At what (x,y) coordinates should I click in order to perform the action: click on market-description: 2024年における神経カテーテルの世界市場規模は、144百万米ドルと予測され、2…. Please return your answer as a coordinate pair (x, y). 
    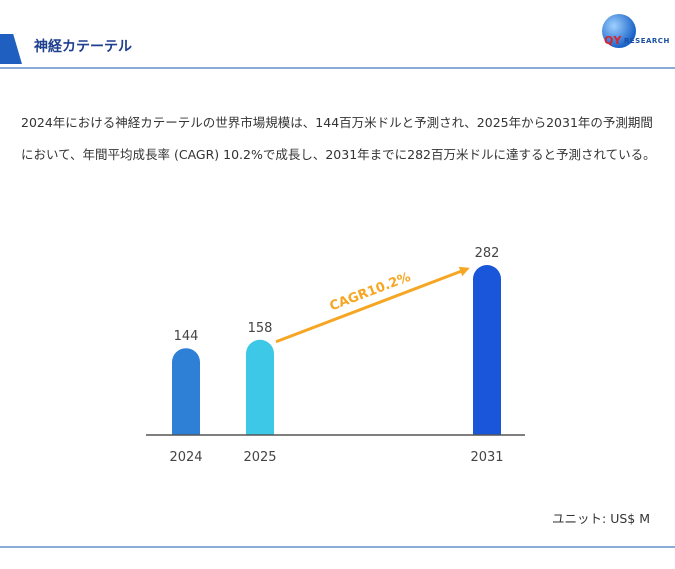
    Looking at the image, I should click on (338, 138).